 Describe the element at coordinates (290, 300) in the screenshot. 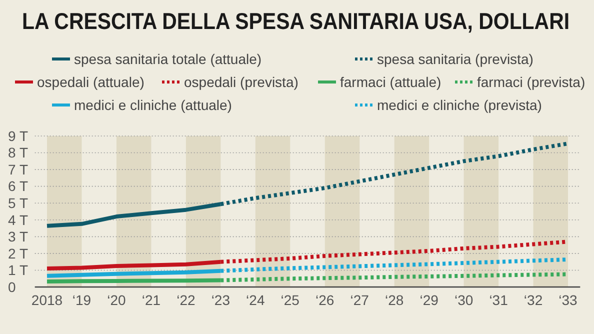

I see `x-tick-label: ‘25` at that location.